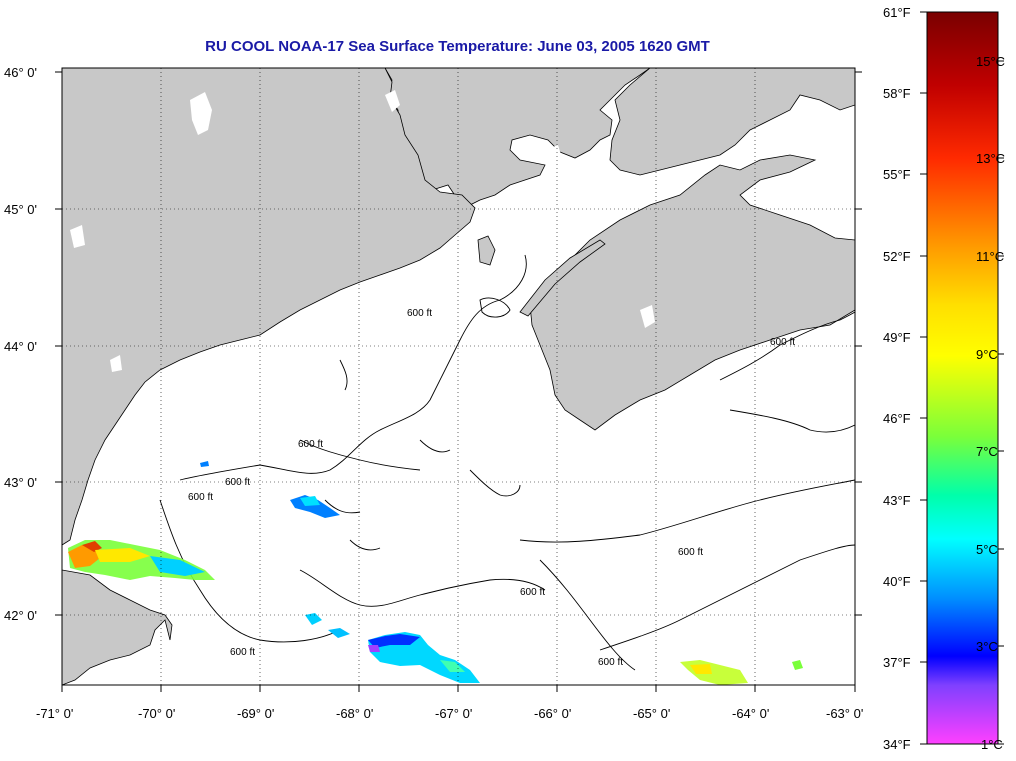  I want to click on colorbar-f-label: 43°F, so click(897, 500).